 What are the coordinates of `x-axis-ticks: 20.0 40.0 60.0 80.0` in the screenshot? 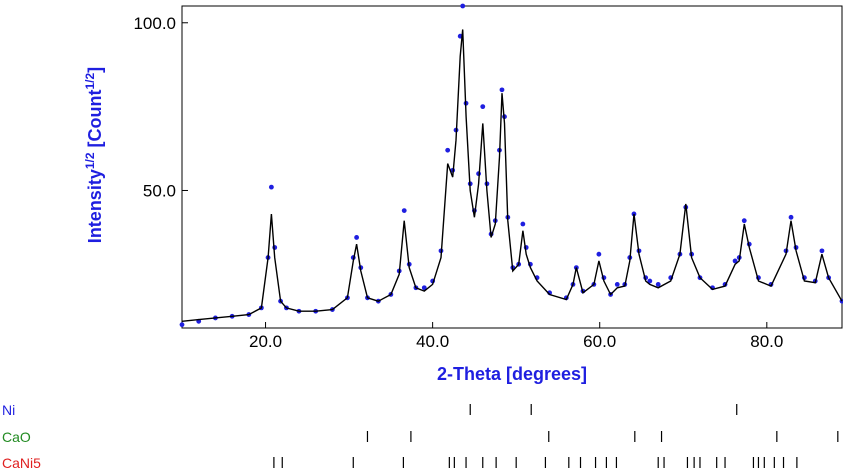 It's located at (516, 336).